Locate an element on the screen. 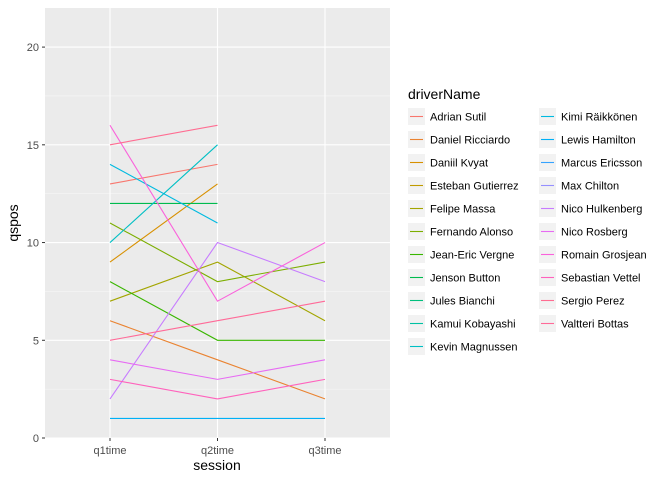 This screenshot has width=672, height=480. legend-item: Fernando Alonso is located at coordinates (460, 231).